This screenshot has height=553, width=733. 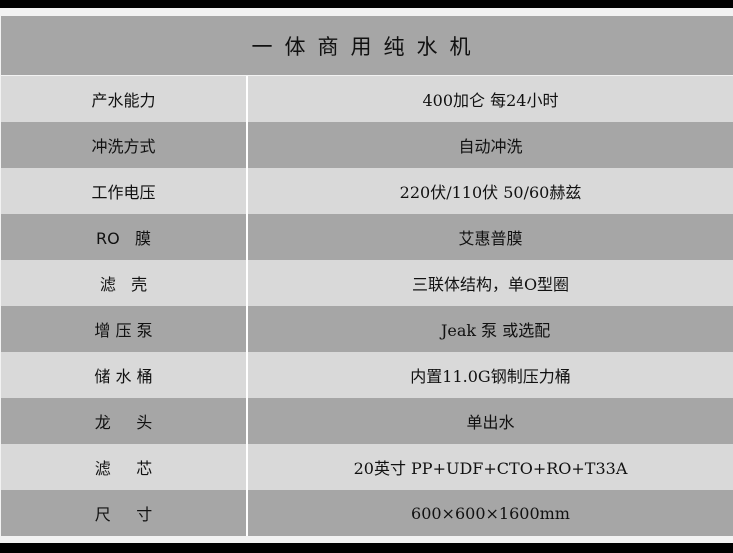 I want to click on spec-value: Jeak 泵 或选配, so click(x=490, y=330).